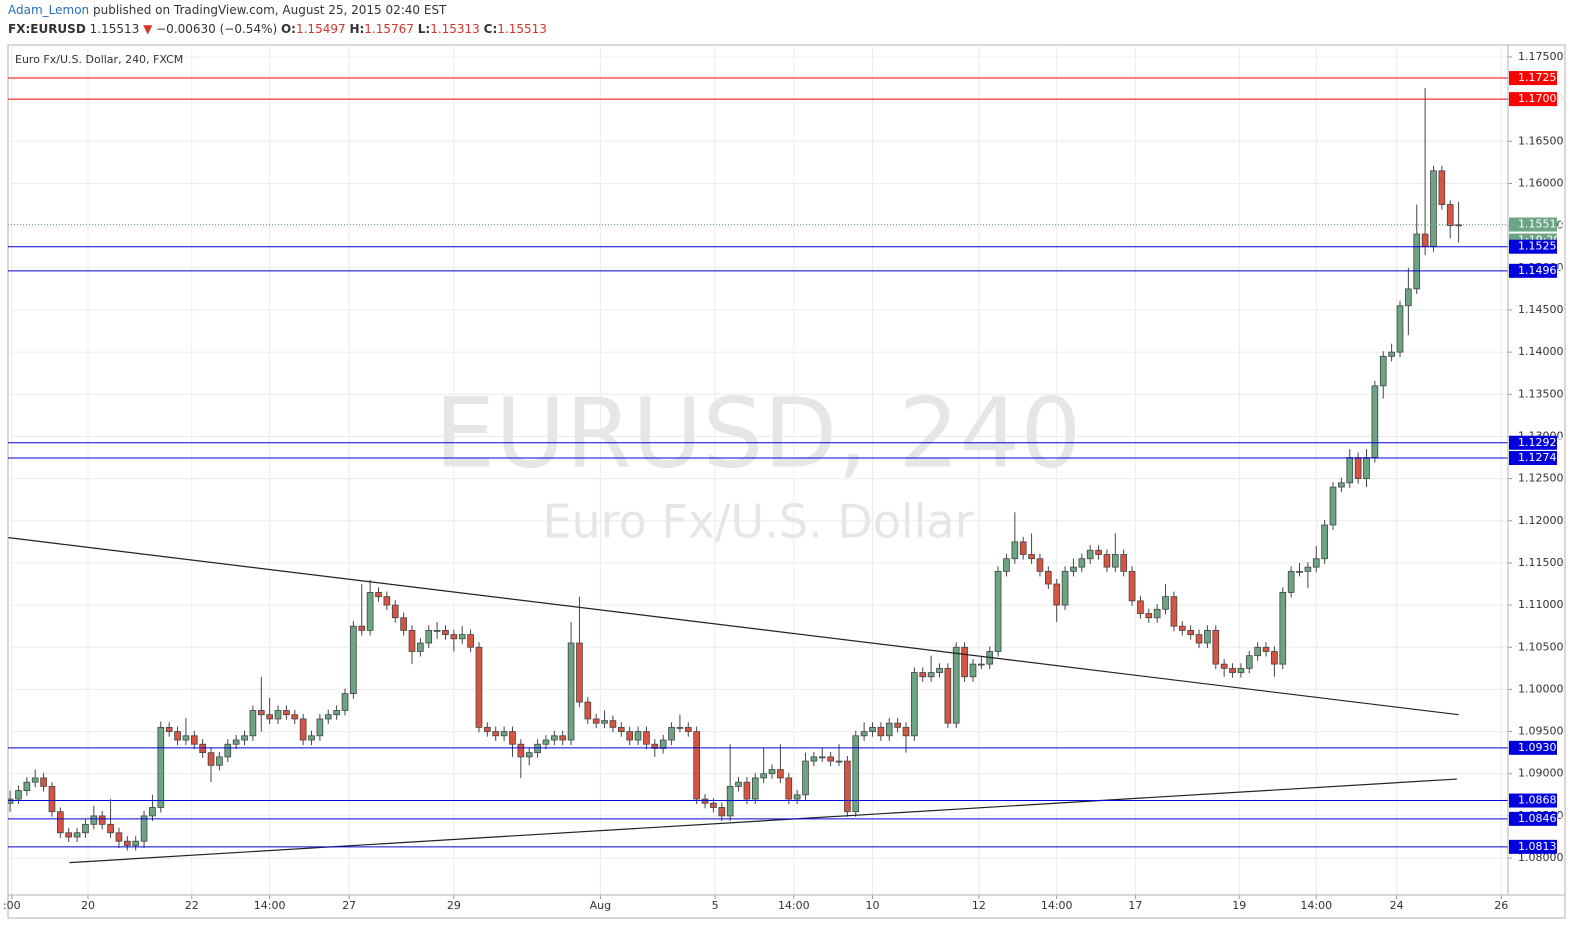  I want to click on ohlc-value: 1.15513, so click(522, 29).